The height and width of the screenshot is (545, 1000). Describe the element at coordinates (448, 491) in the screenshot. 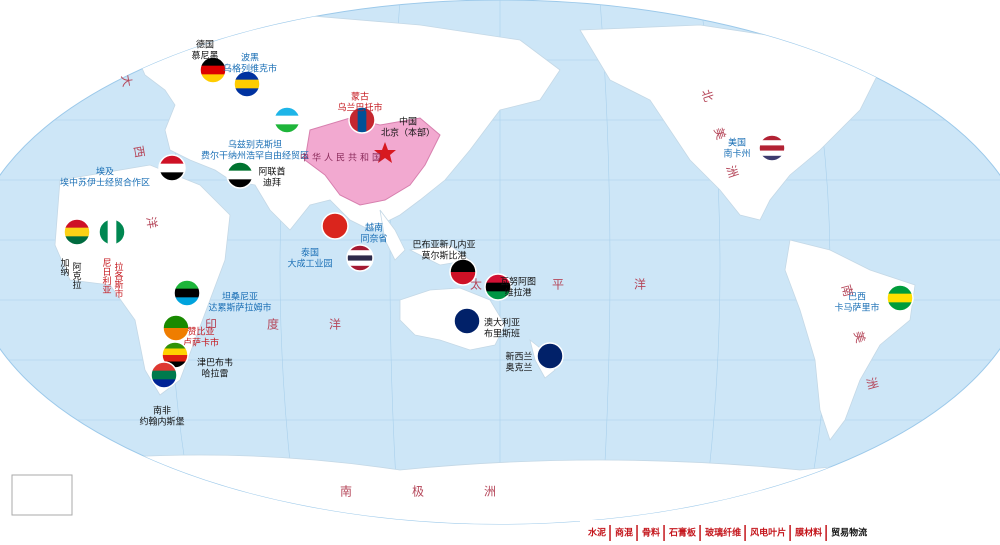

I see `region-label: 南极洲` at that location.